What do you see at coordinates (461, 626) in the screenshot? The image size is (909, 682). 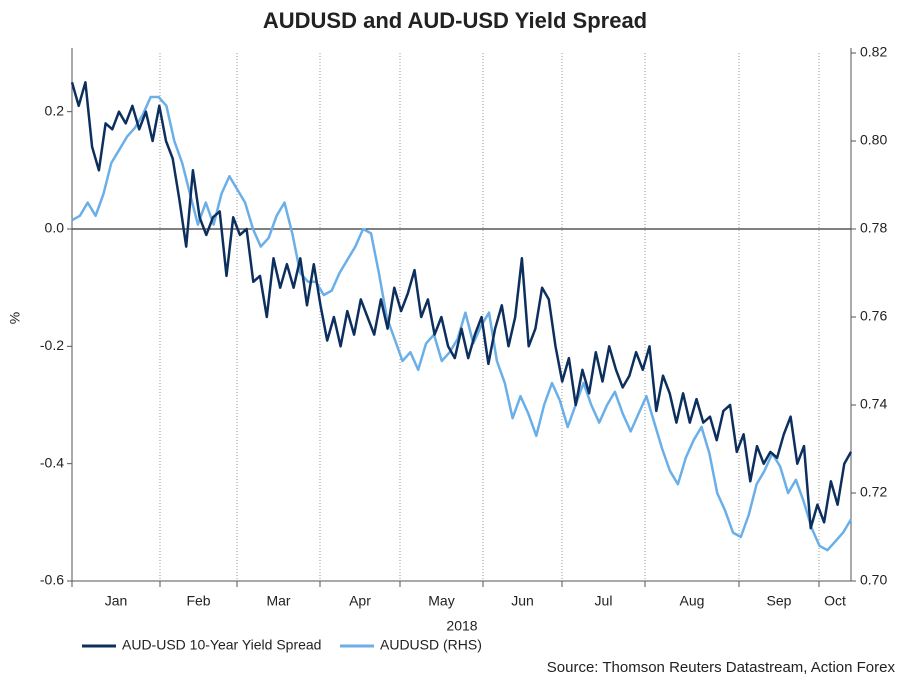 I see `x-axis-label: 2018` at bounding box center [461, 626].